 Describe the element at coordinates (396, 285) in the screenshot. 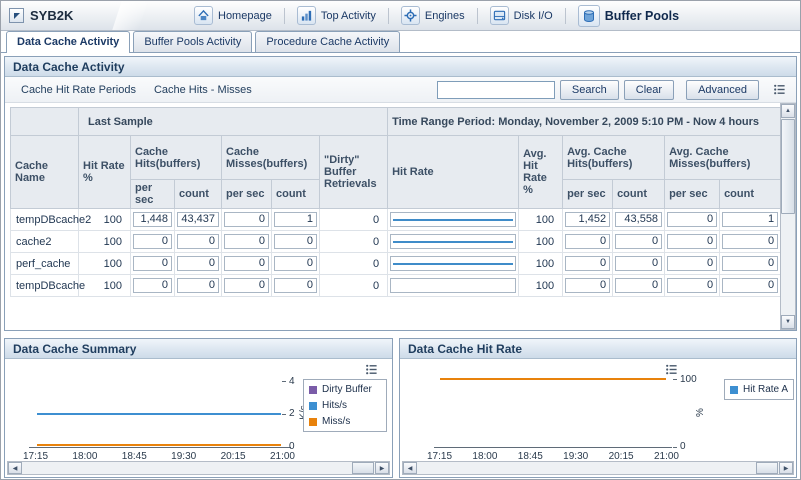

I see `table-row: tempDBcache 100 0 0 0 0 0 100 0 0 0 0` at that location.